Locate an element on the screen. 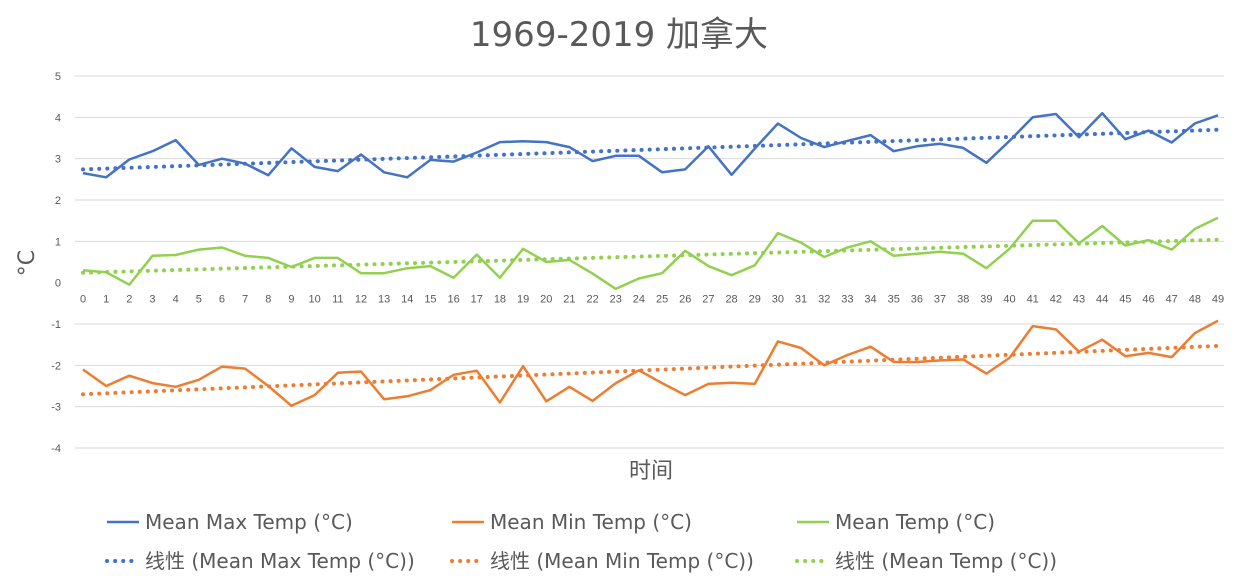 The width and height of the screenshot is (1238, 587). x-tick-label: 38 is located at coordinates (963, 300).